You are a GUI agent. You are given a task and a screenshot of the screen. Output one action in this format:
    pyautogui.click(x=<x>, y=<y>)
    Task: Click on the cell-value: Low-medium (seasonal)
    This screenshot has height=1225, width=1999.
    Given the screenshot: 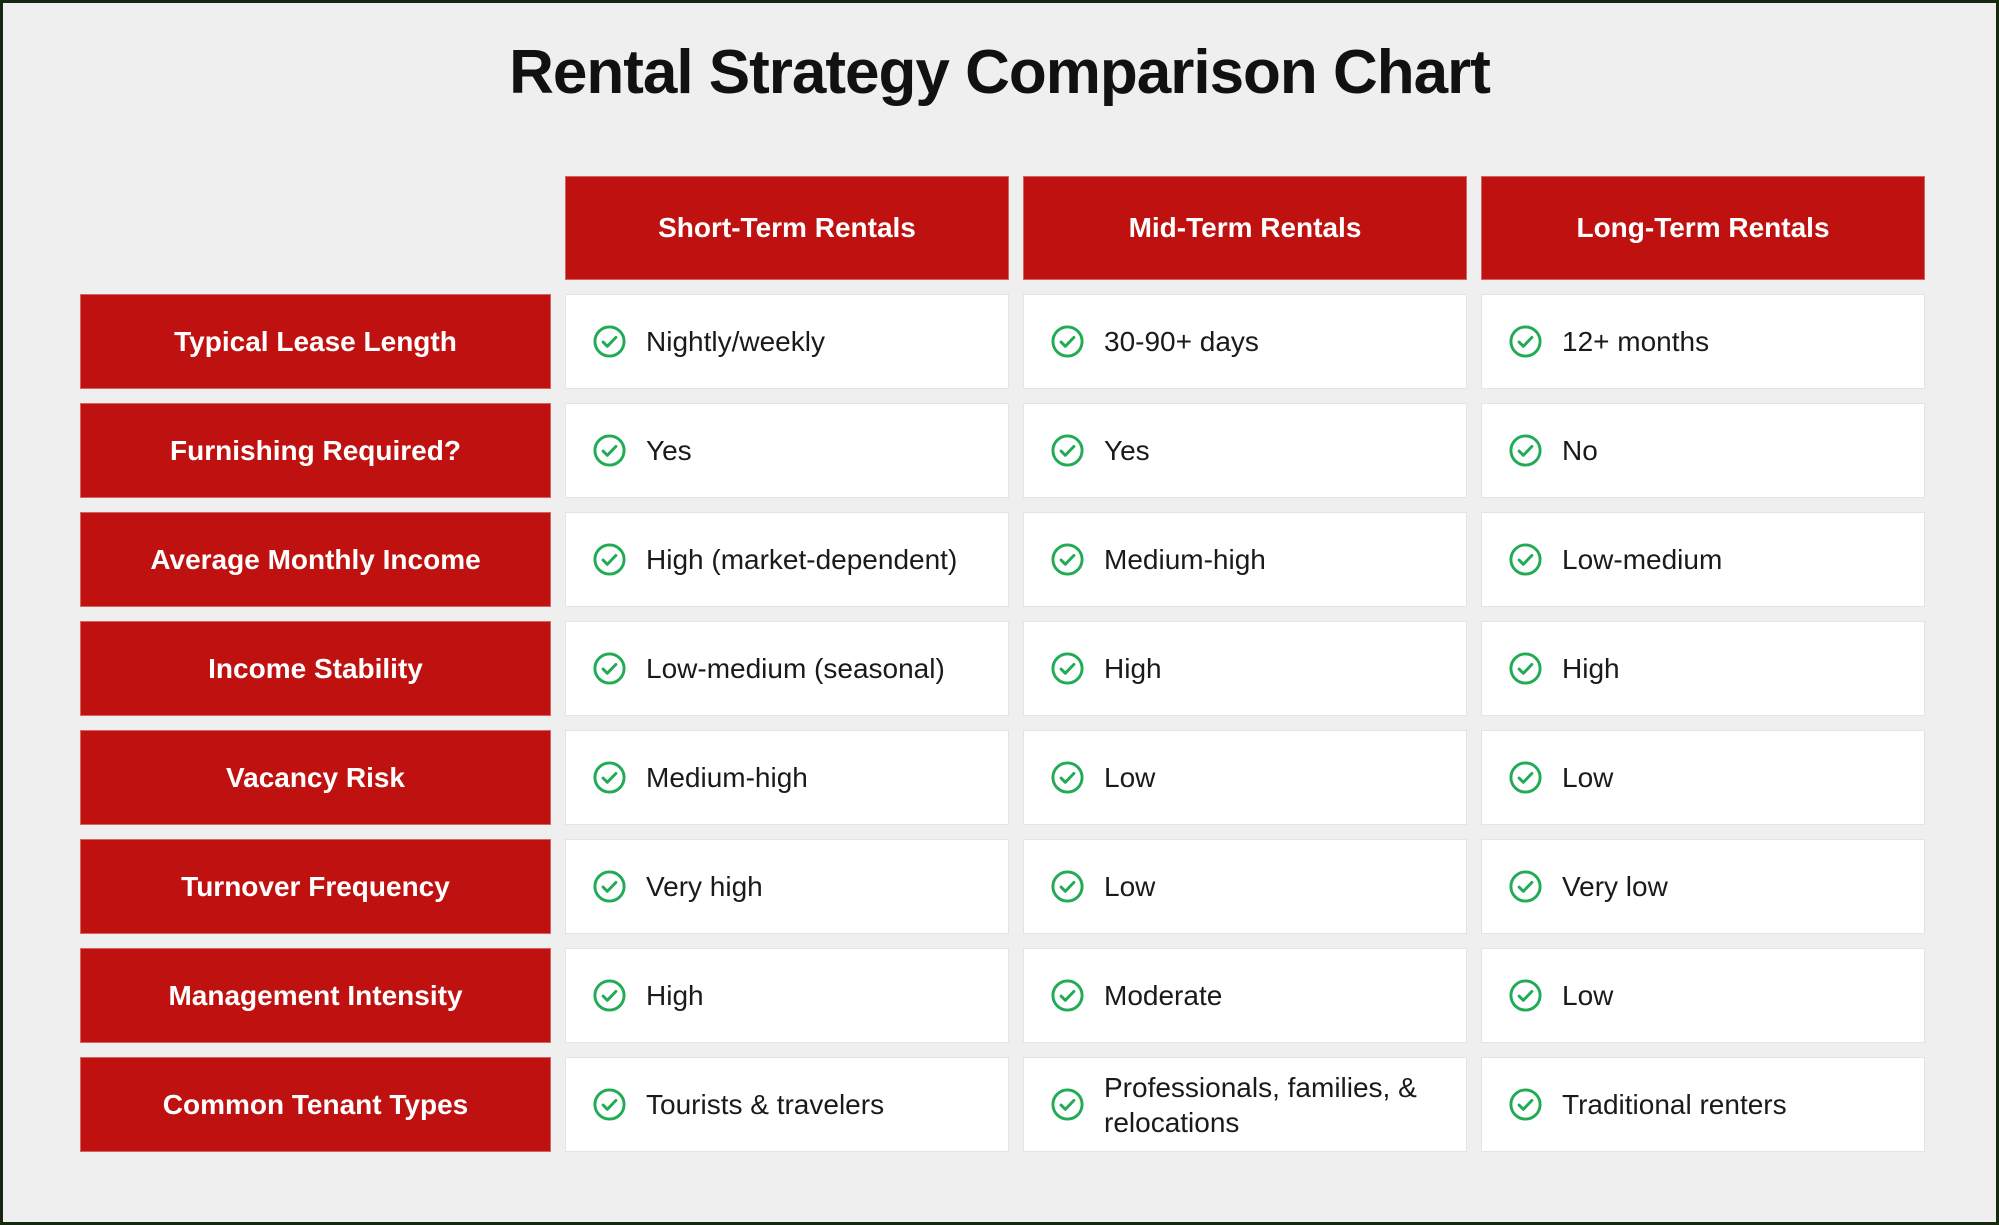 What is the action you would take?
    pyautogui.click(x=795, y=668)
    